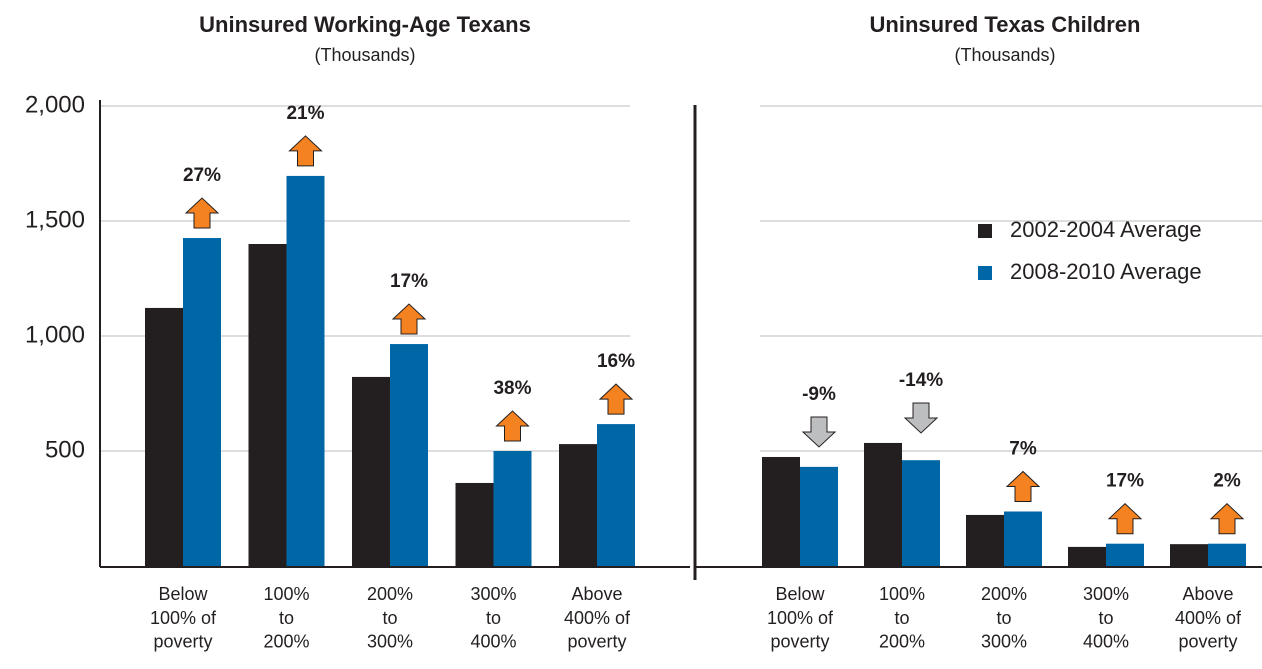 Image resolution: width=1262 pixels, height=669 pixels. I want to click on chart-title: Uninsured Texas Children, so click(1005, 24).